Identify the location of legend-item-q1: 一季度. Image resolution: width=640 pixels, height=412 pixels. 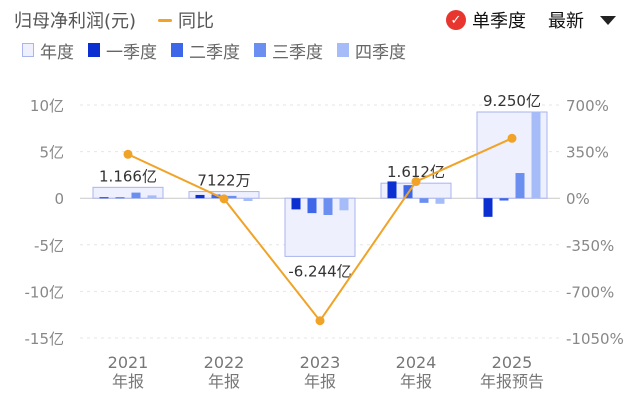
(122, 50).